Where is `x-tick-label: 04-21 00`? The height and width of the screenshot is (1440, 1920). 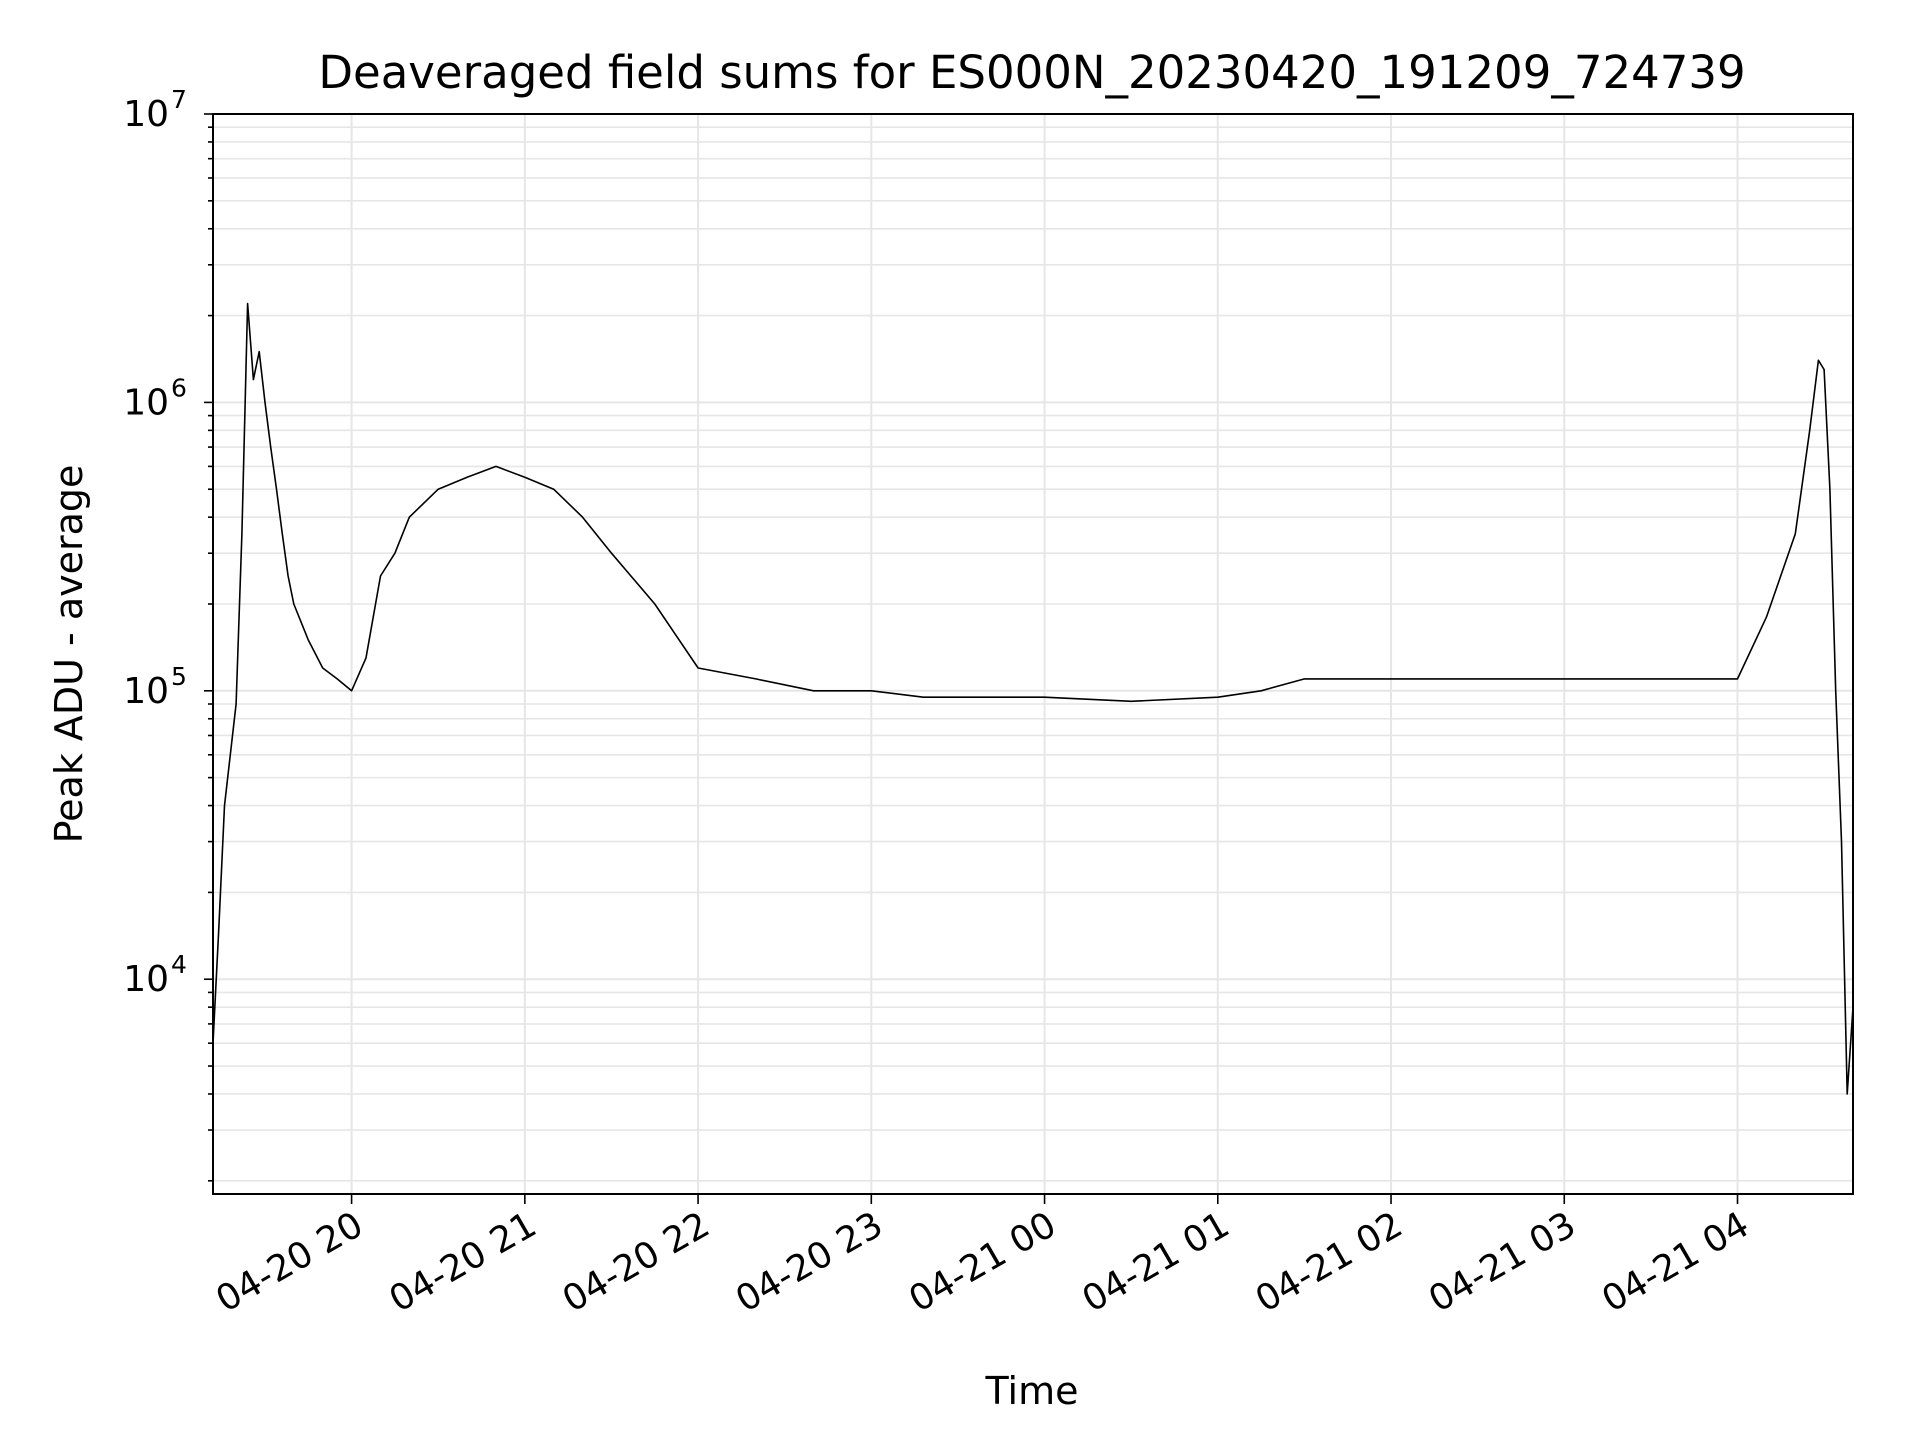 x-tick-label: 04-21 00 is located at coordinates (982, 1262).